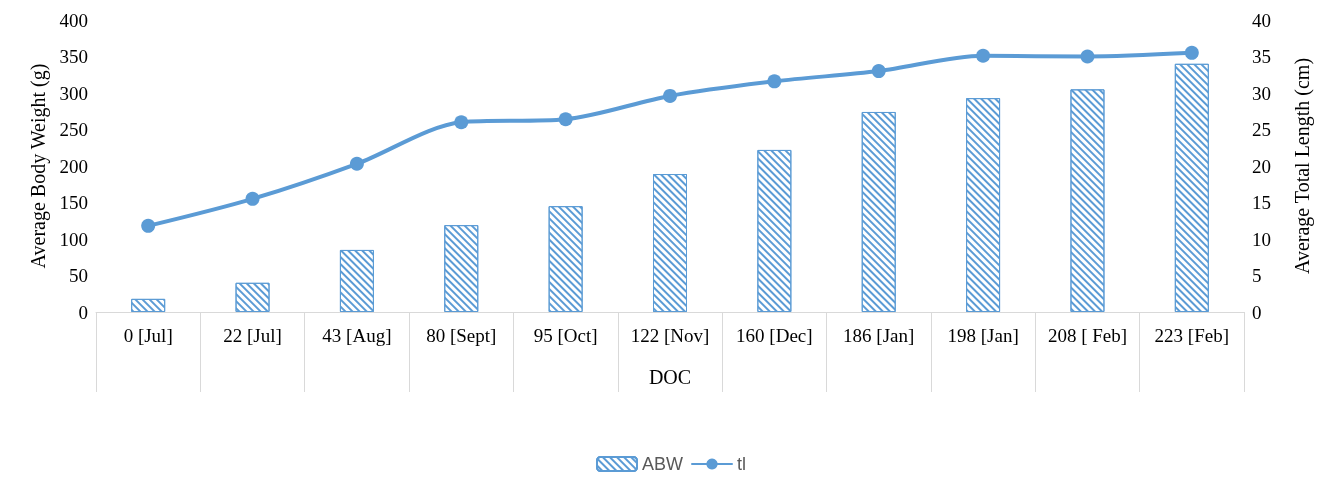 The height and width of the screenshot is (484, 1342). What do you see at coordinates (670, 377) in the screenshot?
I see `x-axis-title: DOC` at bounding box center [670, 377].